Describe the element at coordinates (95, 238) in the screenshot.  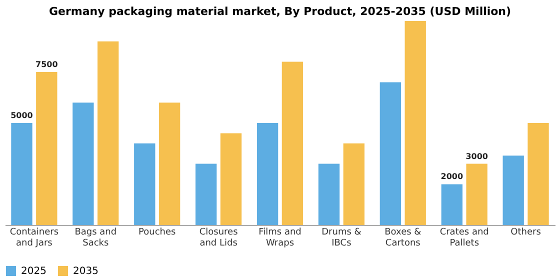
I see `x-tick-label: Bags and Sacks` at that location.